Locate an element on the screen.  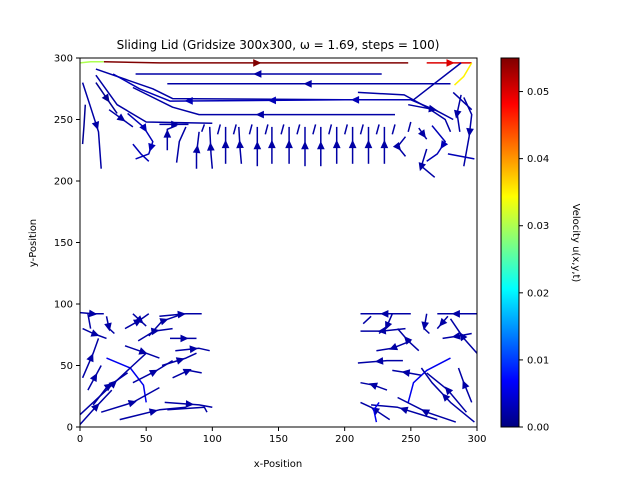
x-tick-label: 250 is located at coordinates (410, 439).